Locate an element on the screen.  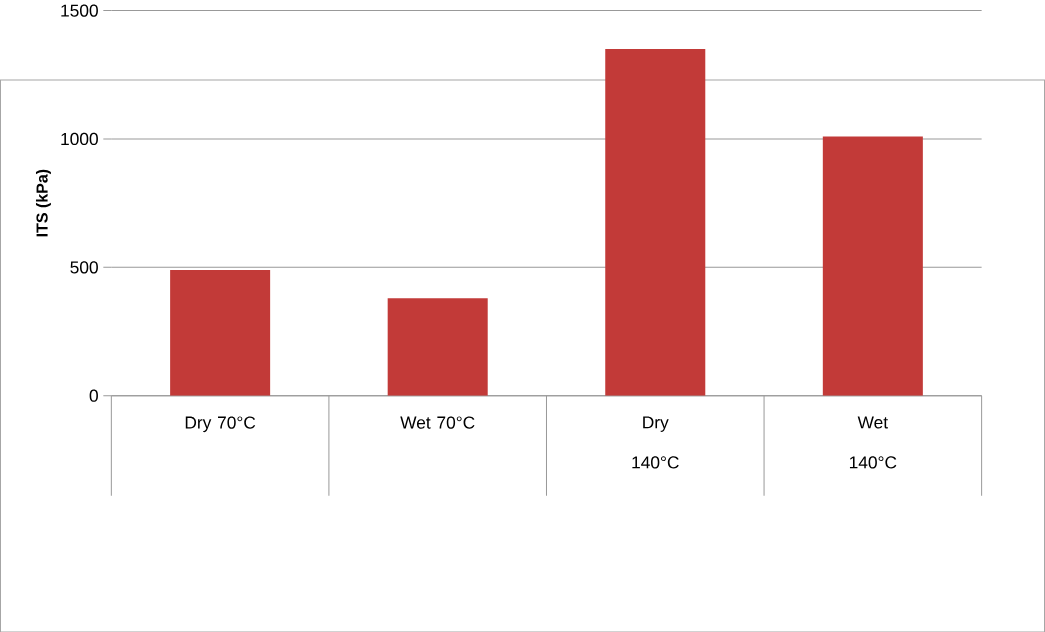
y-tick-label: 1500 is located at coordinates (79, 10).